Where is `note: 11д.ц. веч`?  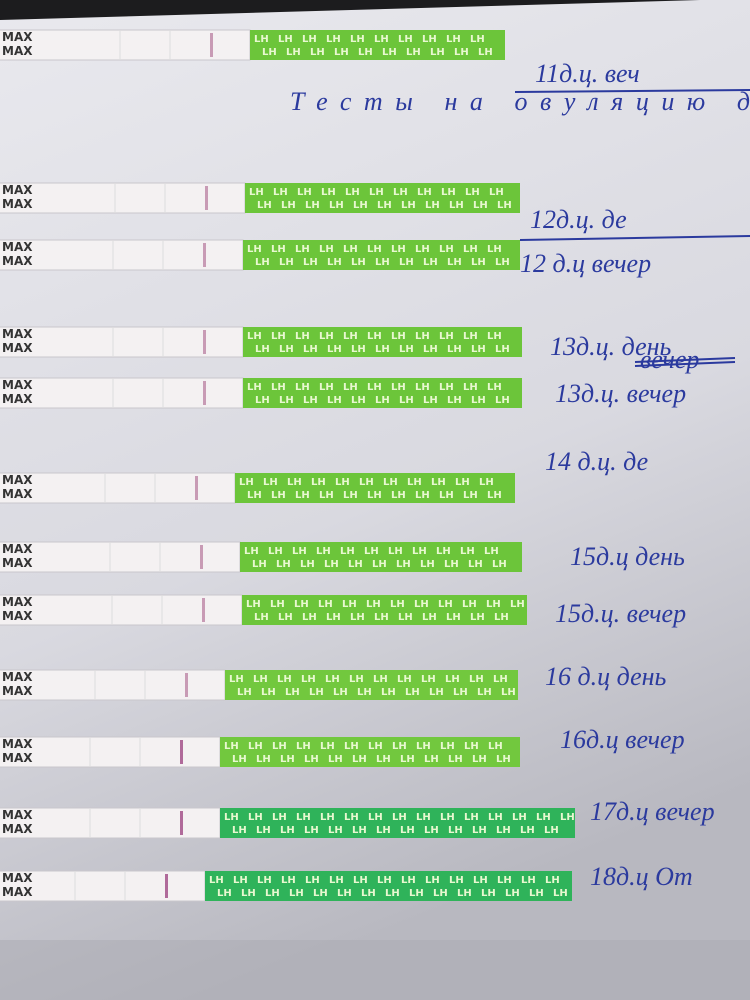
note: 11д.ц. веч is located at coordinates (587, 73).